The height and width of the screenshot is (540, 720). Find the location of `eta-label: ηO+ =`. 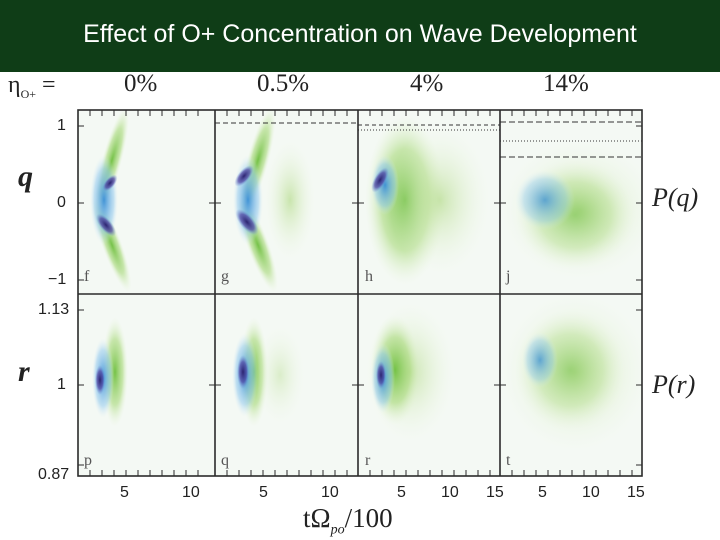

eta-label: ηO+ = is located at coordinates (32, 87).